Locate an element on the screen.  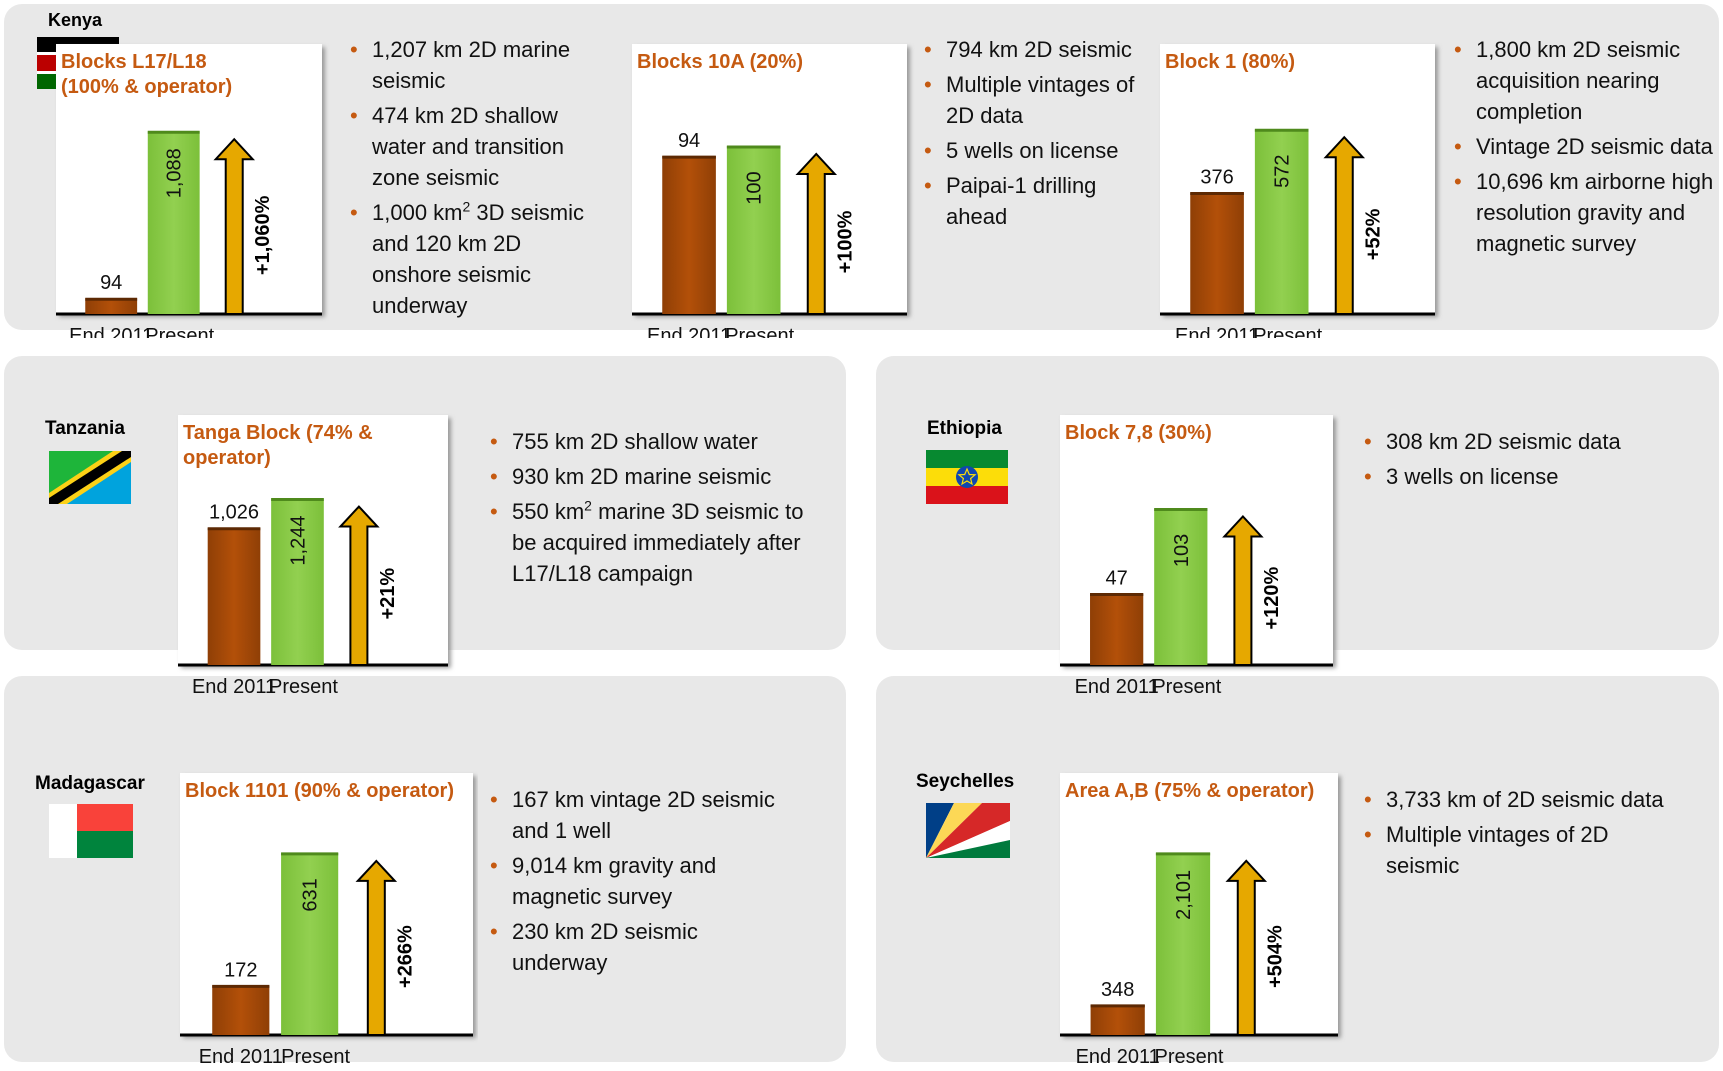
value-label-present: 631 is located at coordinates (311, 894).